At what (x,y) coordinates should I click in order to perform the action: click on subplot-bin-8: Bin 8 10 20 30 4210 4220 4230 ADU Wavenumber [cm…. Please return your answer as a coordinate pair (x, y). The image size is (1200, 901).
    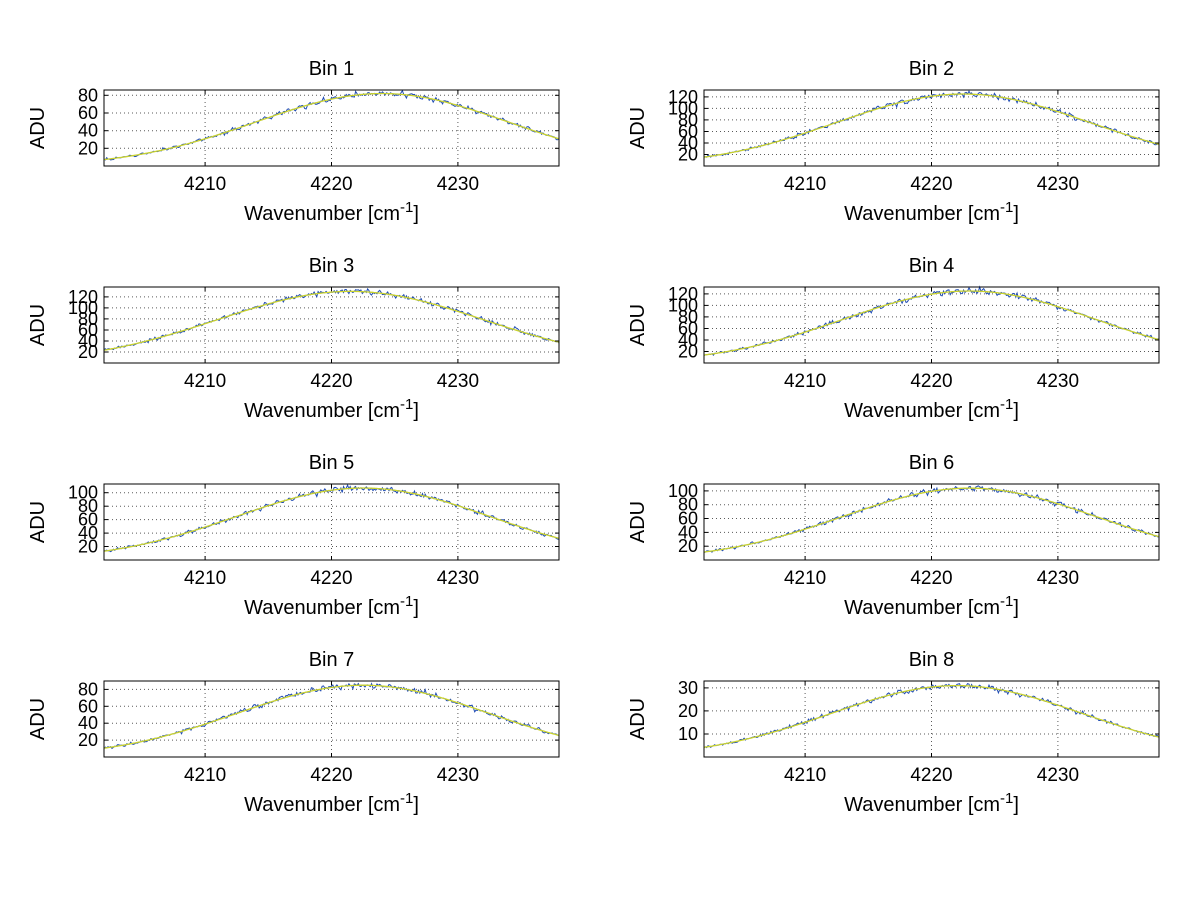
    Looking at the image, I should click on (900, 737).